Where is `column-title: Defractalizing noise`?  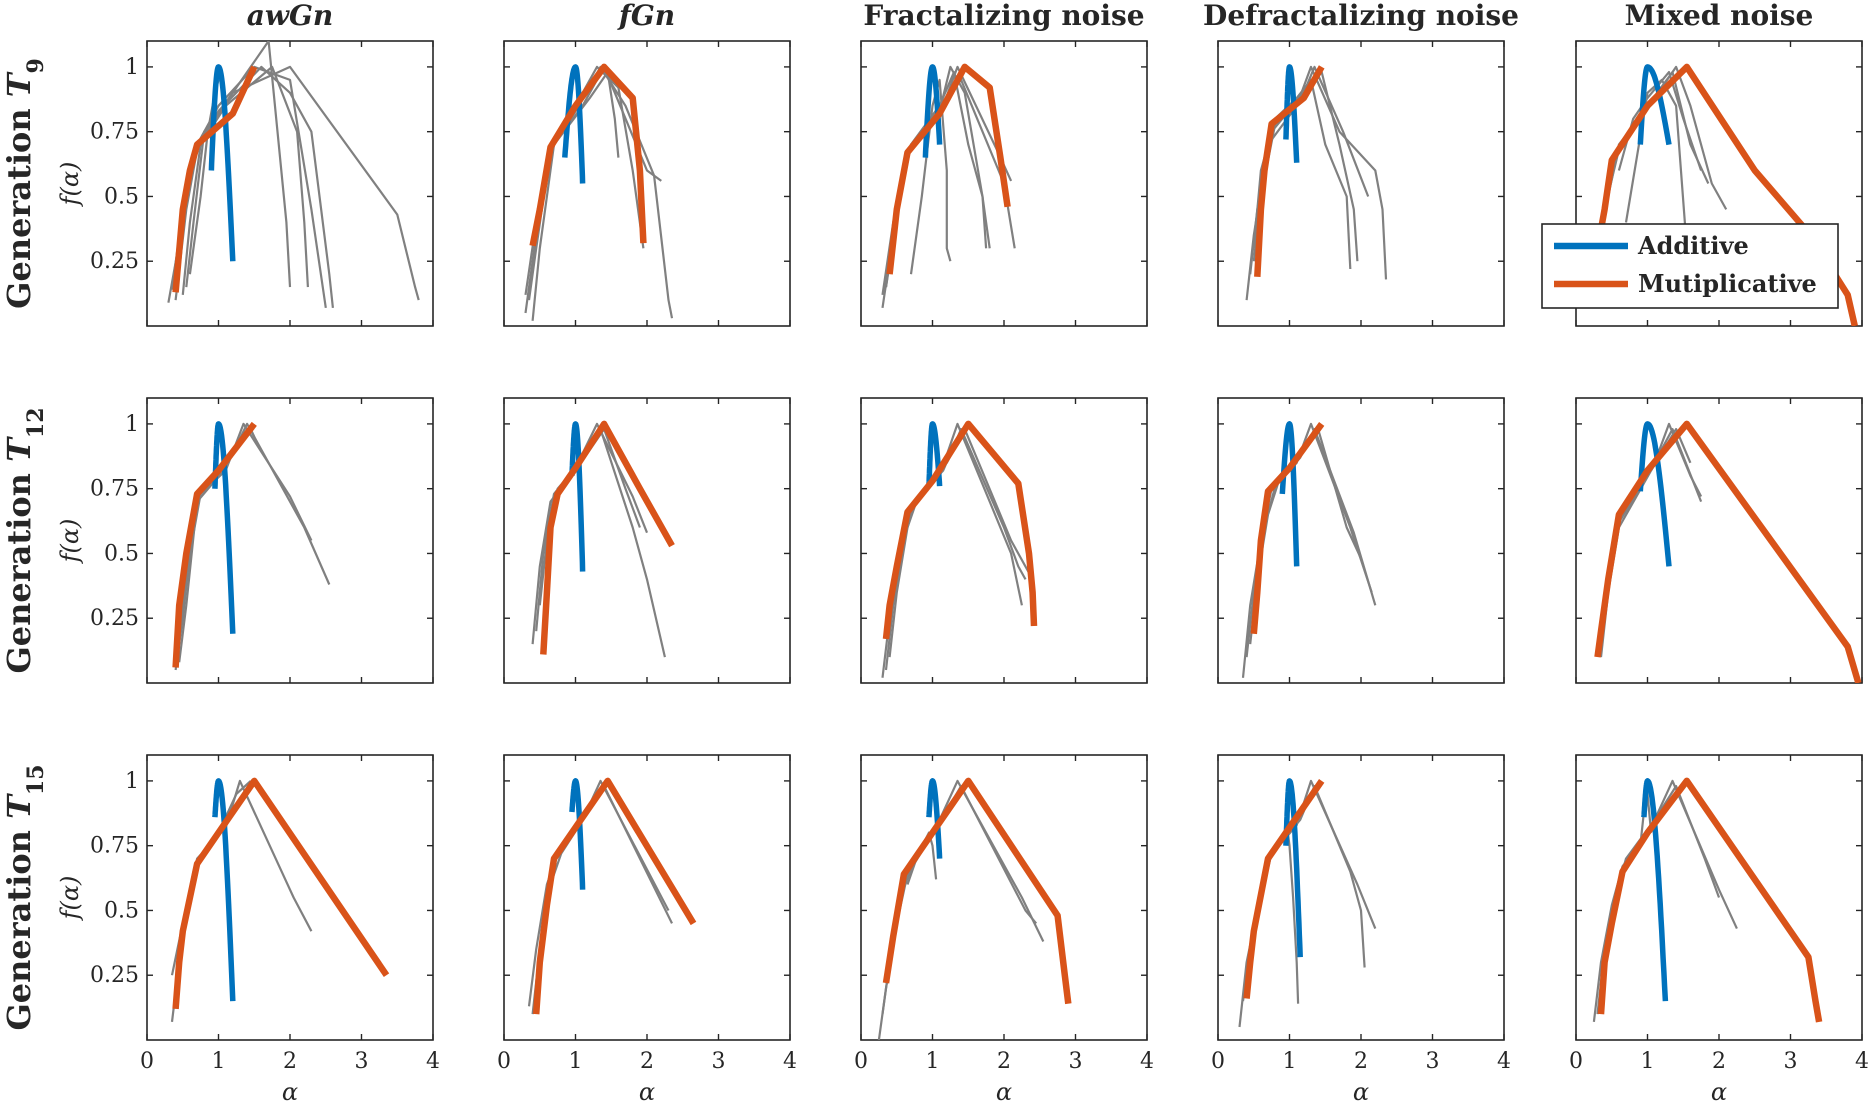 column-title: Defractalizing noise is located at coordinates (1361, 16).